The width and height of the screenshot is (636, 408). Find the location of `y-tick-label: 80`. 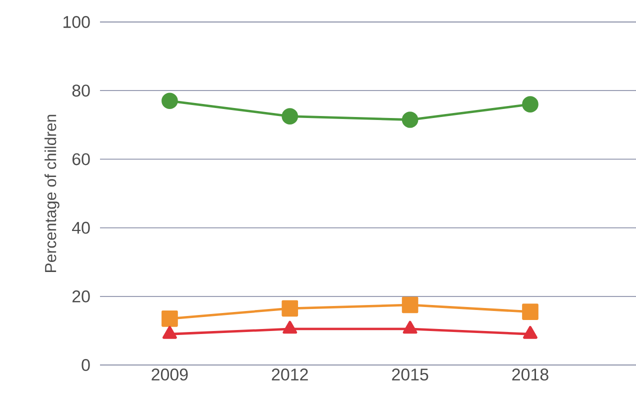

y-tick-label: 80 is located at coordinates (81, 90).